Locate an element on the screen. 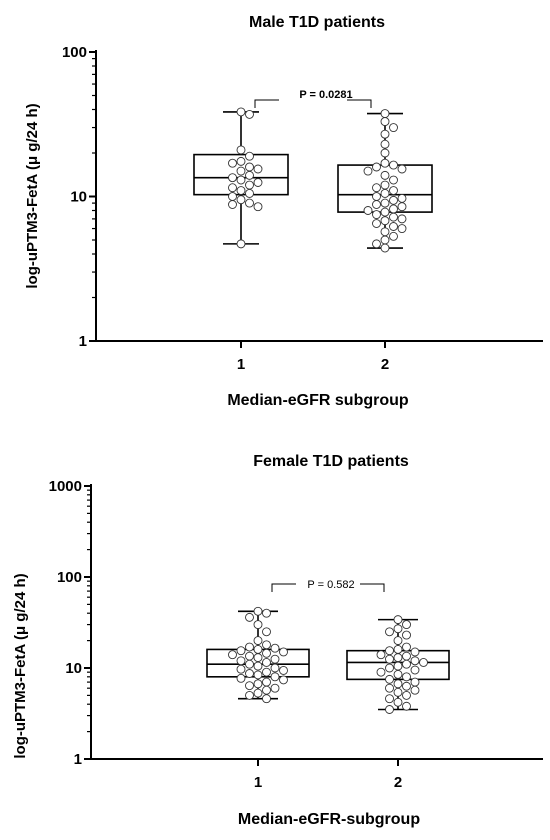 This screenshot has height=840, width=550. y-tick-label: 10 is located at coordinates (78, 197).